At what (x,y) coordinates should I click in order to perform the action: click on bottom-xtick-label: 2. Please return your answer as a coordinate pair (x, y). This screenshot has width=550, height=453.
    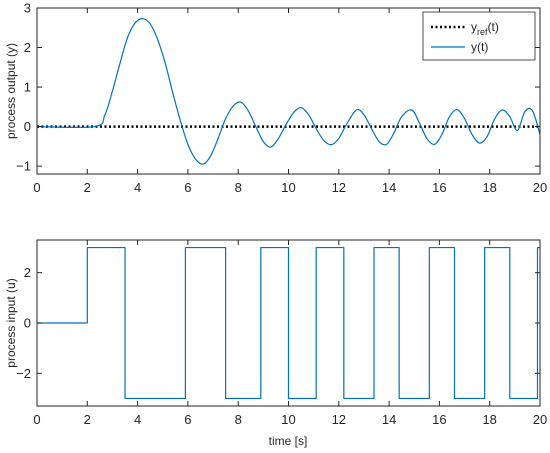
    Looking at the image, I should click on (87, 419).